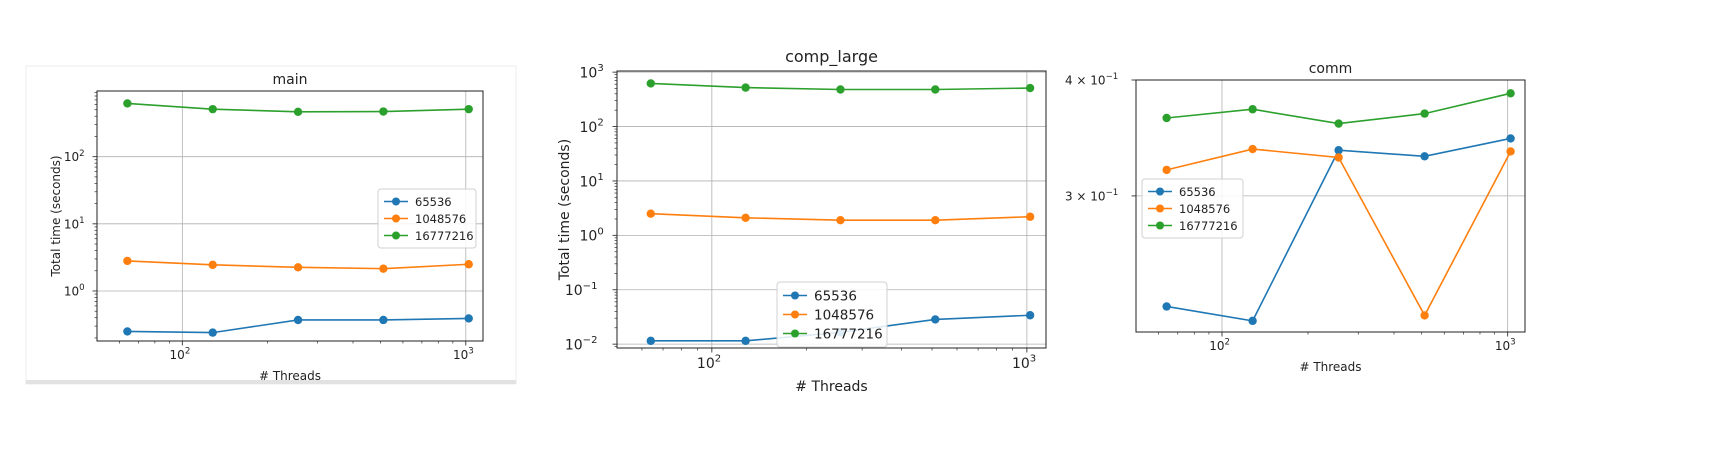 This screenshot has height=470, width=1713. I want to click on y-tick-label-2: 4 × 10−1, so click(1091, 79).